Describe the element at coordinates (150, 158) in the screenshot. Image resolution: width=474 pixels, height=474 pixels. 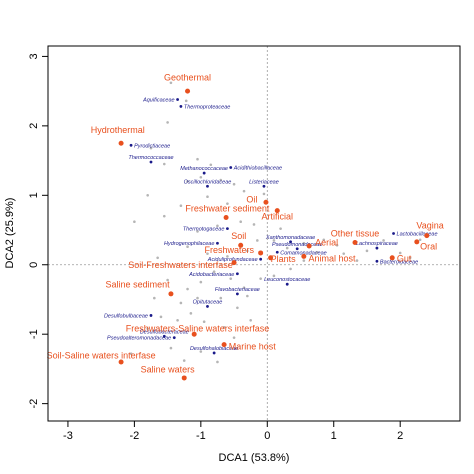
I see `family-label: Thermococcaceae` at that location.